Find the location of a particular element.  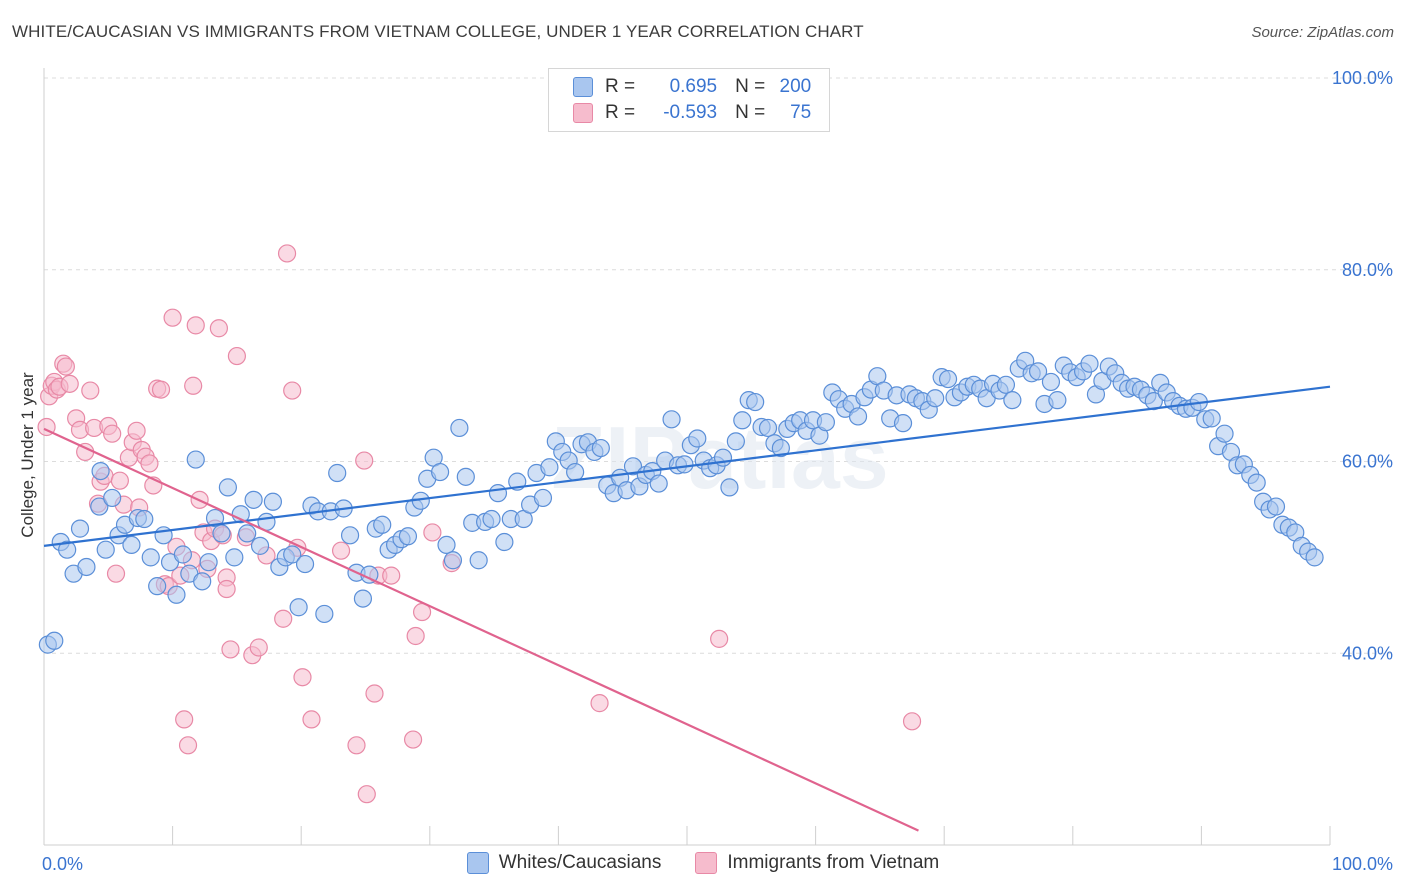

y-tick-label: 40.0% is located at coordinates (1367, 653).